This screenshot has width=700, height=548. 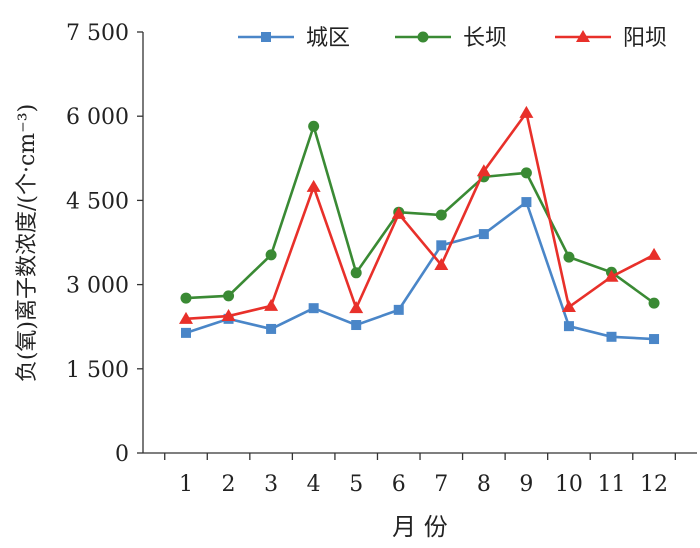 What do you see at coordinates (27, 243) in the screenshot?
I see `y-axis-label: 负(氧)离子数浓度/(个·cm⁻³)` at bounding box center [27, 243].